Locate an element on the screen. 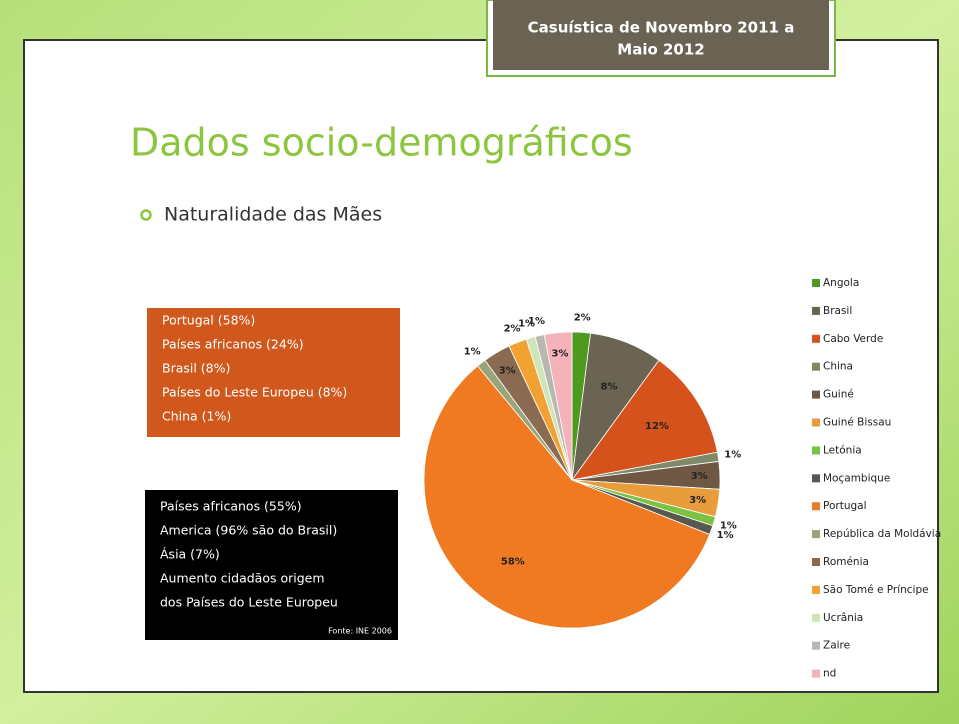 The width and height of the screenshot is (959, 724). slide-title: Dados socio-demográficos is located at coordinates (381, 143).